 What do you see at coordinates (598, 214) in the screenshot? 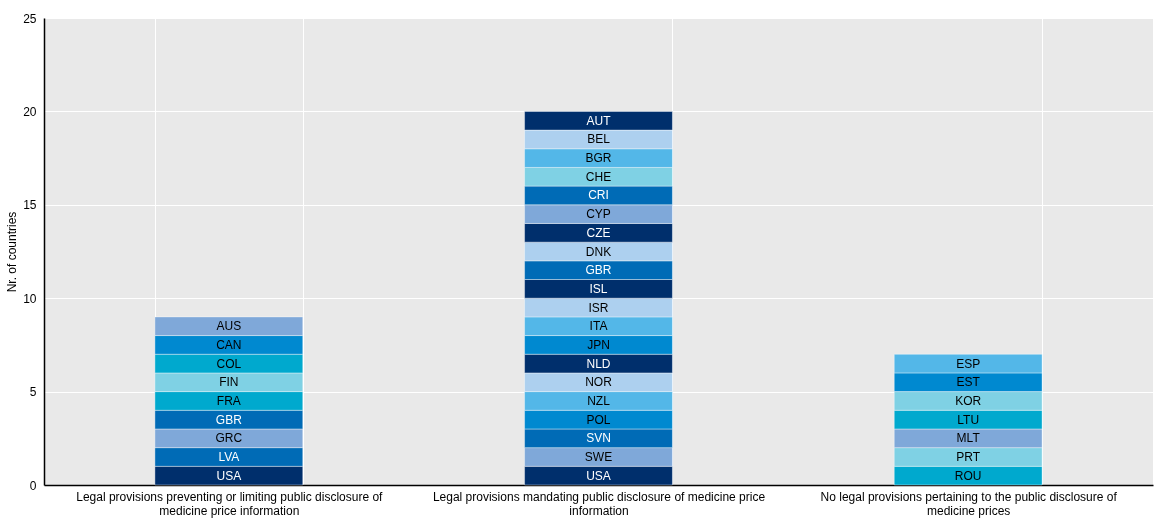
I see `data-label: CYP` at bounding box center [598, 214].